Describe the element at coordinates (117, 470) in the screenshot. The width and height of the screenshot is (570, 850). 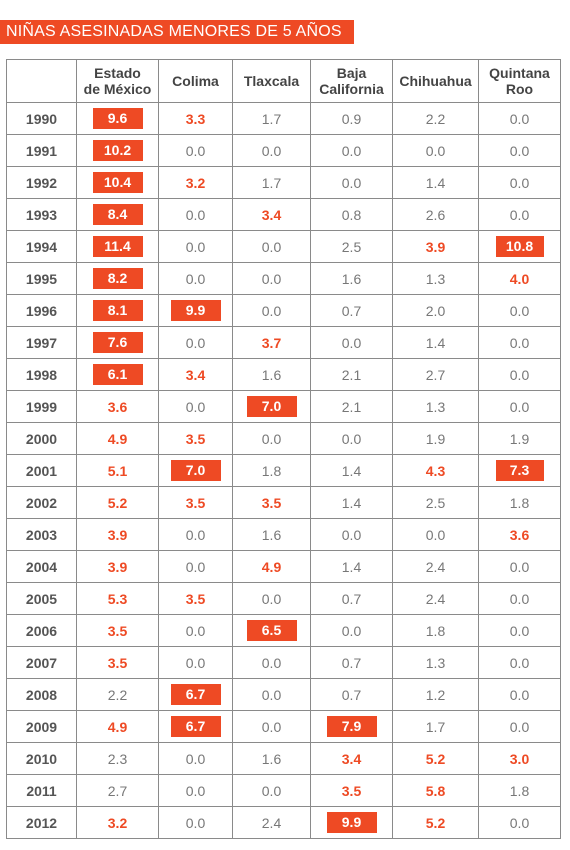
I see `highlight-value: 5.1` at that location.